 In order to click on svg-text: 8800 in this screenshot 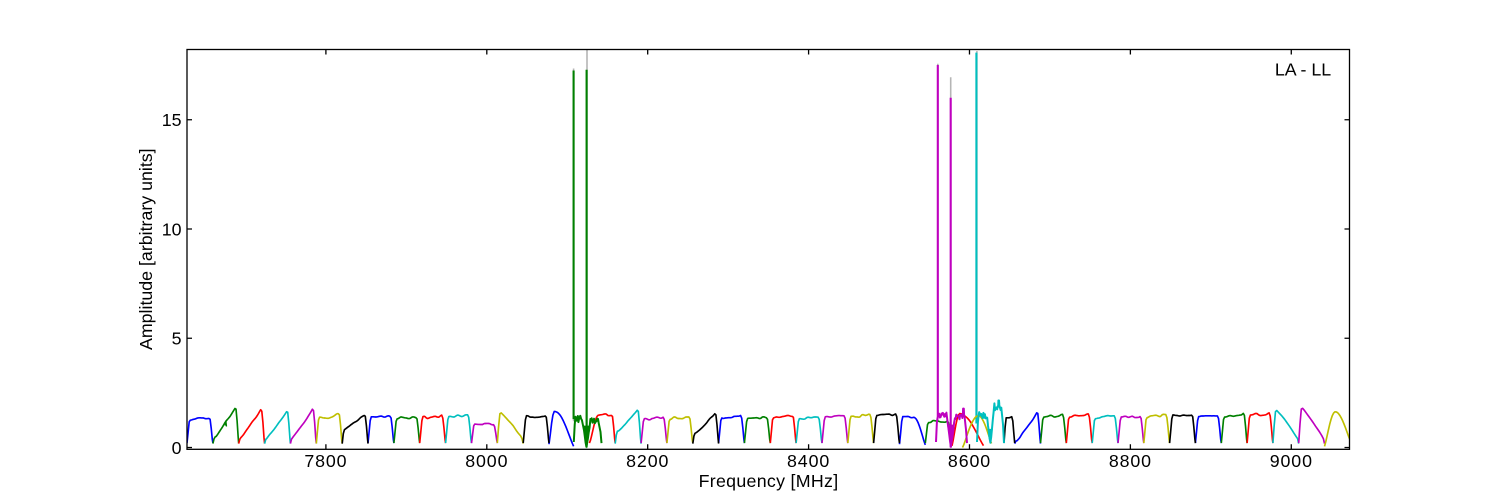, I will do `click(1130, 461)`.